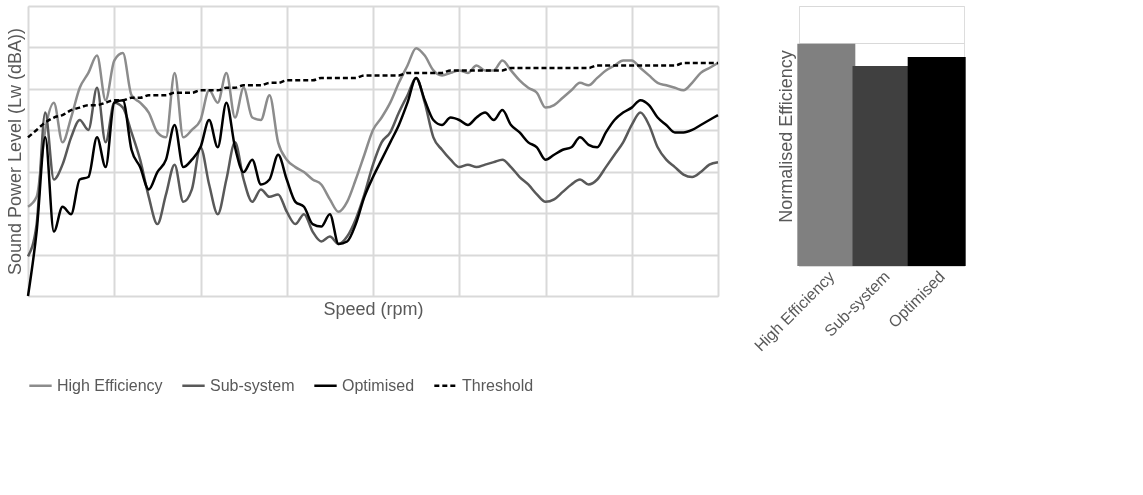 The width and height of the screenshot is (1143, 495). Describe the element at coordinates (14, 151) in the screenshot. I see `y-axis-title: Sound Power Level (Lw (dBA))` at that location.